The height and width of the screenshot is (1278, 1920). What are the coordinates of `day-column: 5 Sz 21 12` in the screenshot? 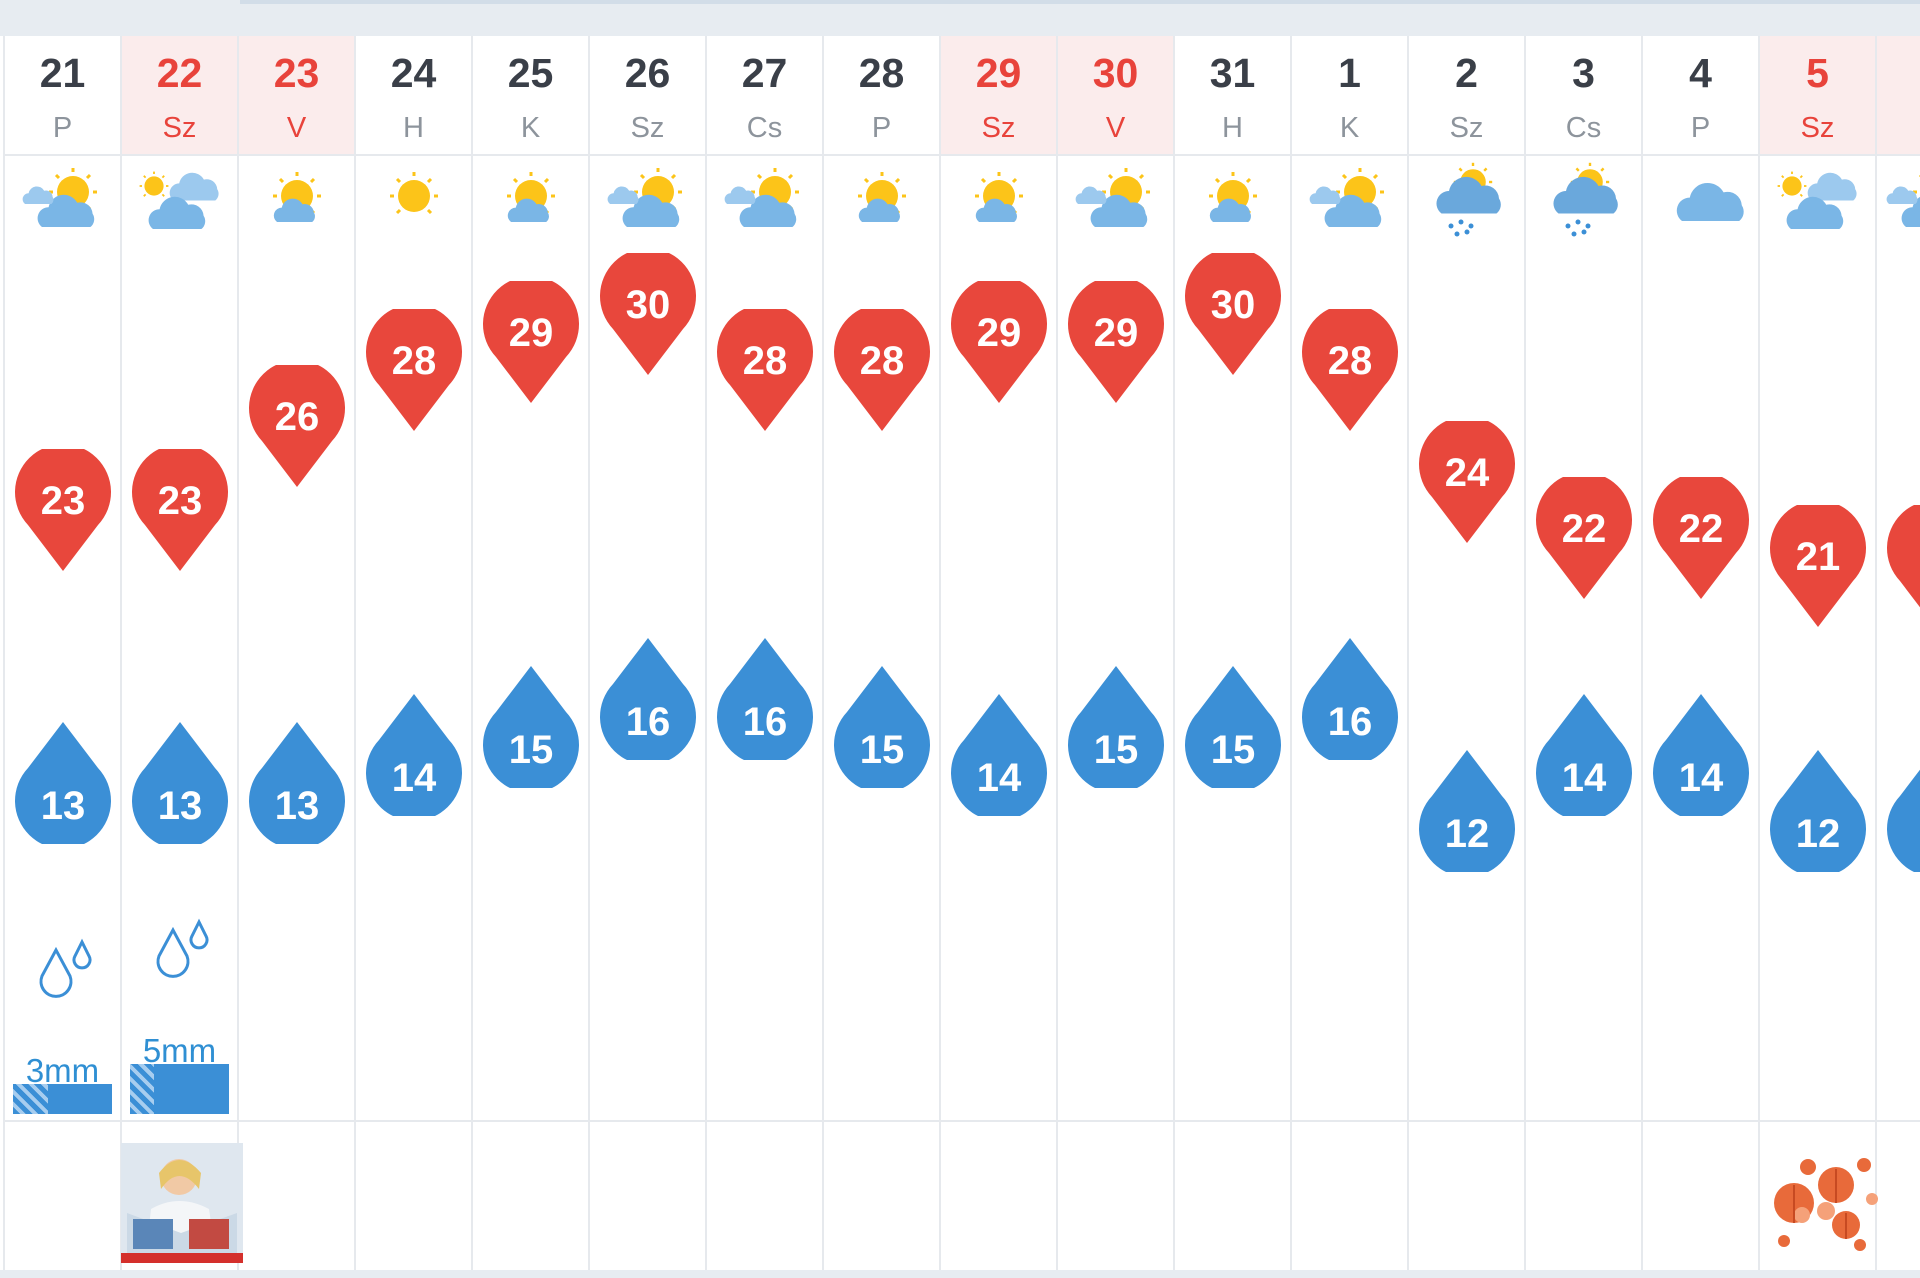 It's located at (1816, 653).